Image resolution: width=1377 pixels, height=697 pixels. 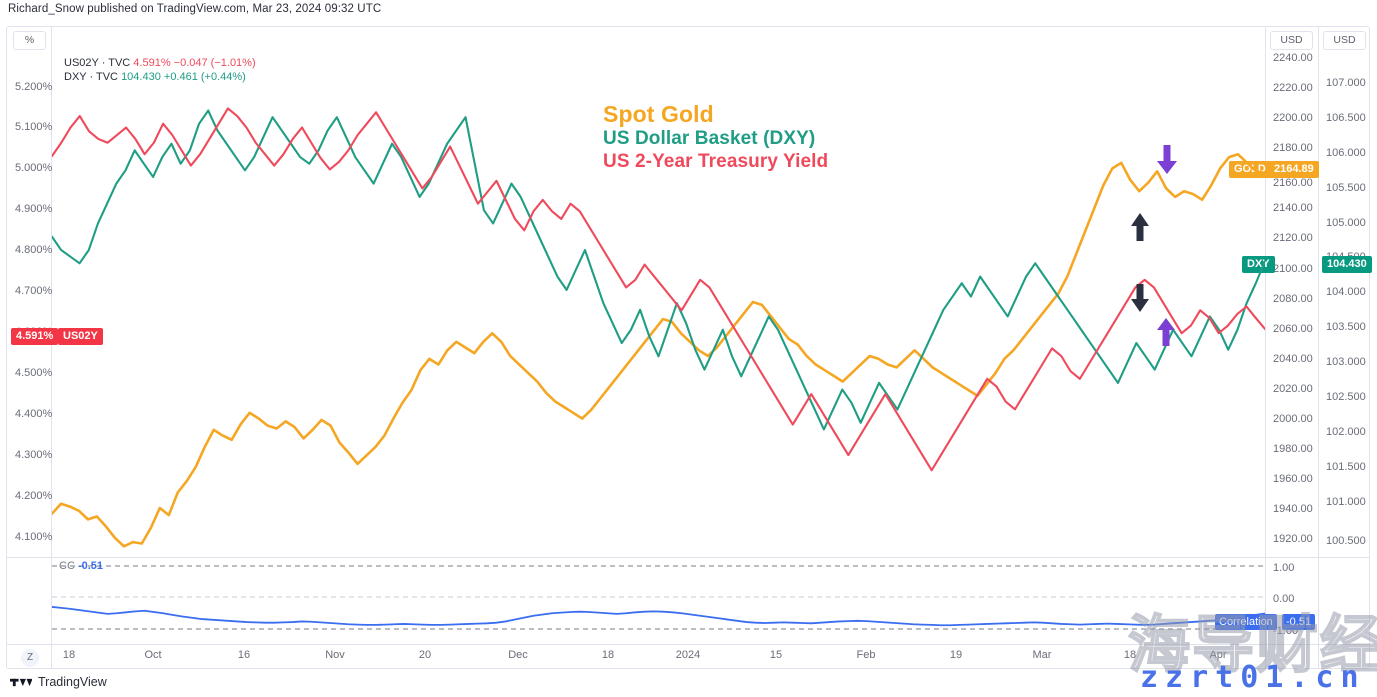 I want to click on scale-separator-gold, so click(x=1265, y=347).